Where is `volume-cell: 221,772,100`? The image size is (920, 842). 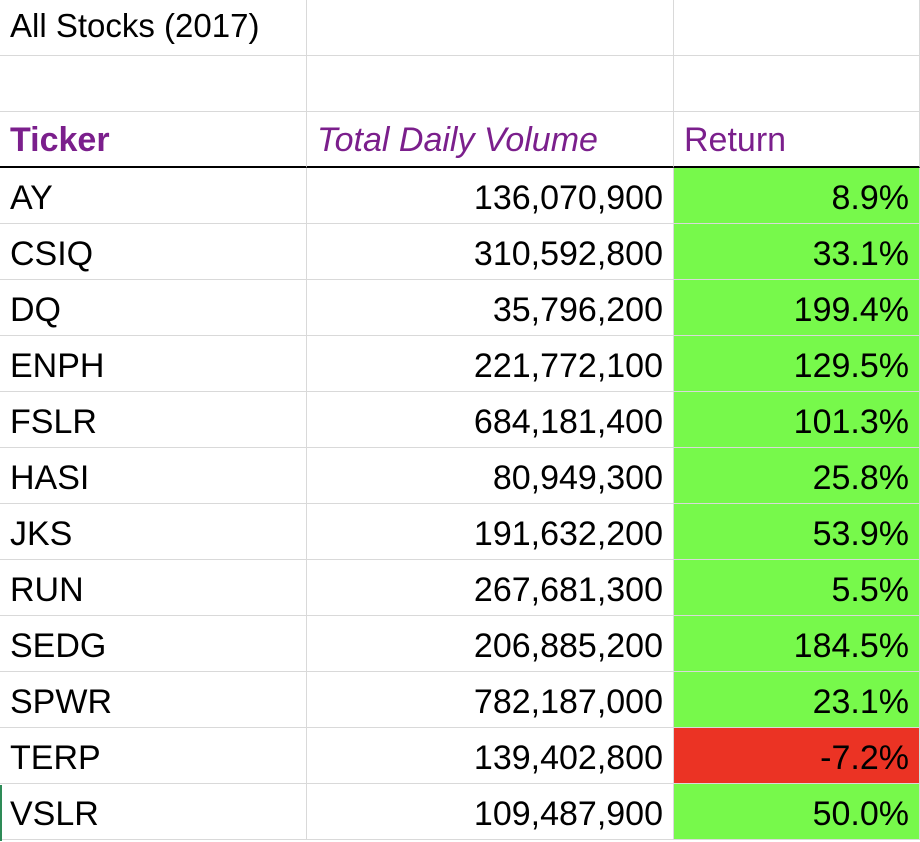 volume-cell: 221,772,100 is located at coordinates (490, 364).